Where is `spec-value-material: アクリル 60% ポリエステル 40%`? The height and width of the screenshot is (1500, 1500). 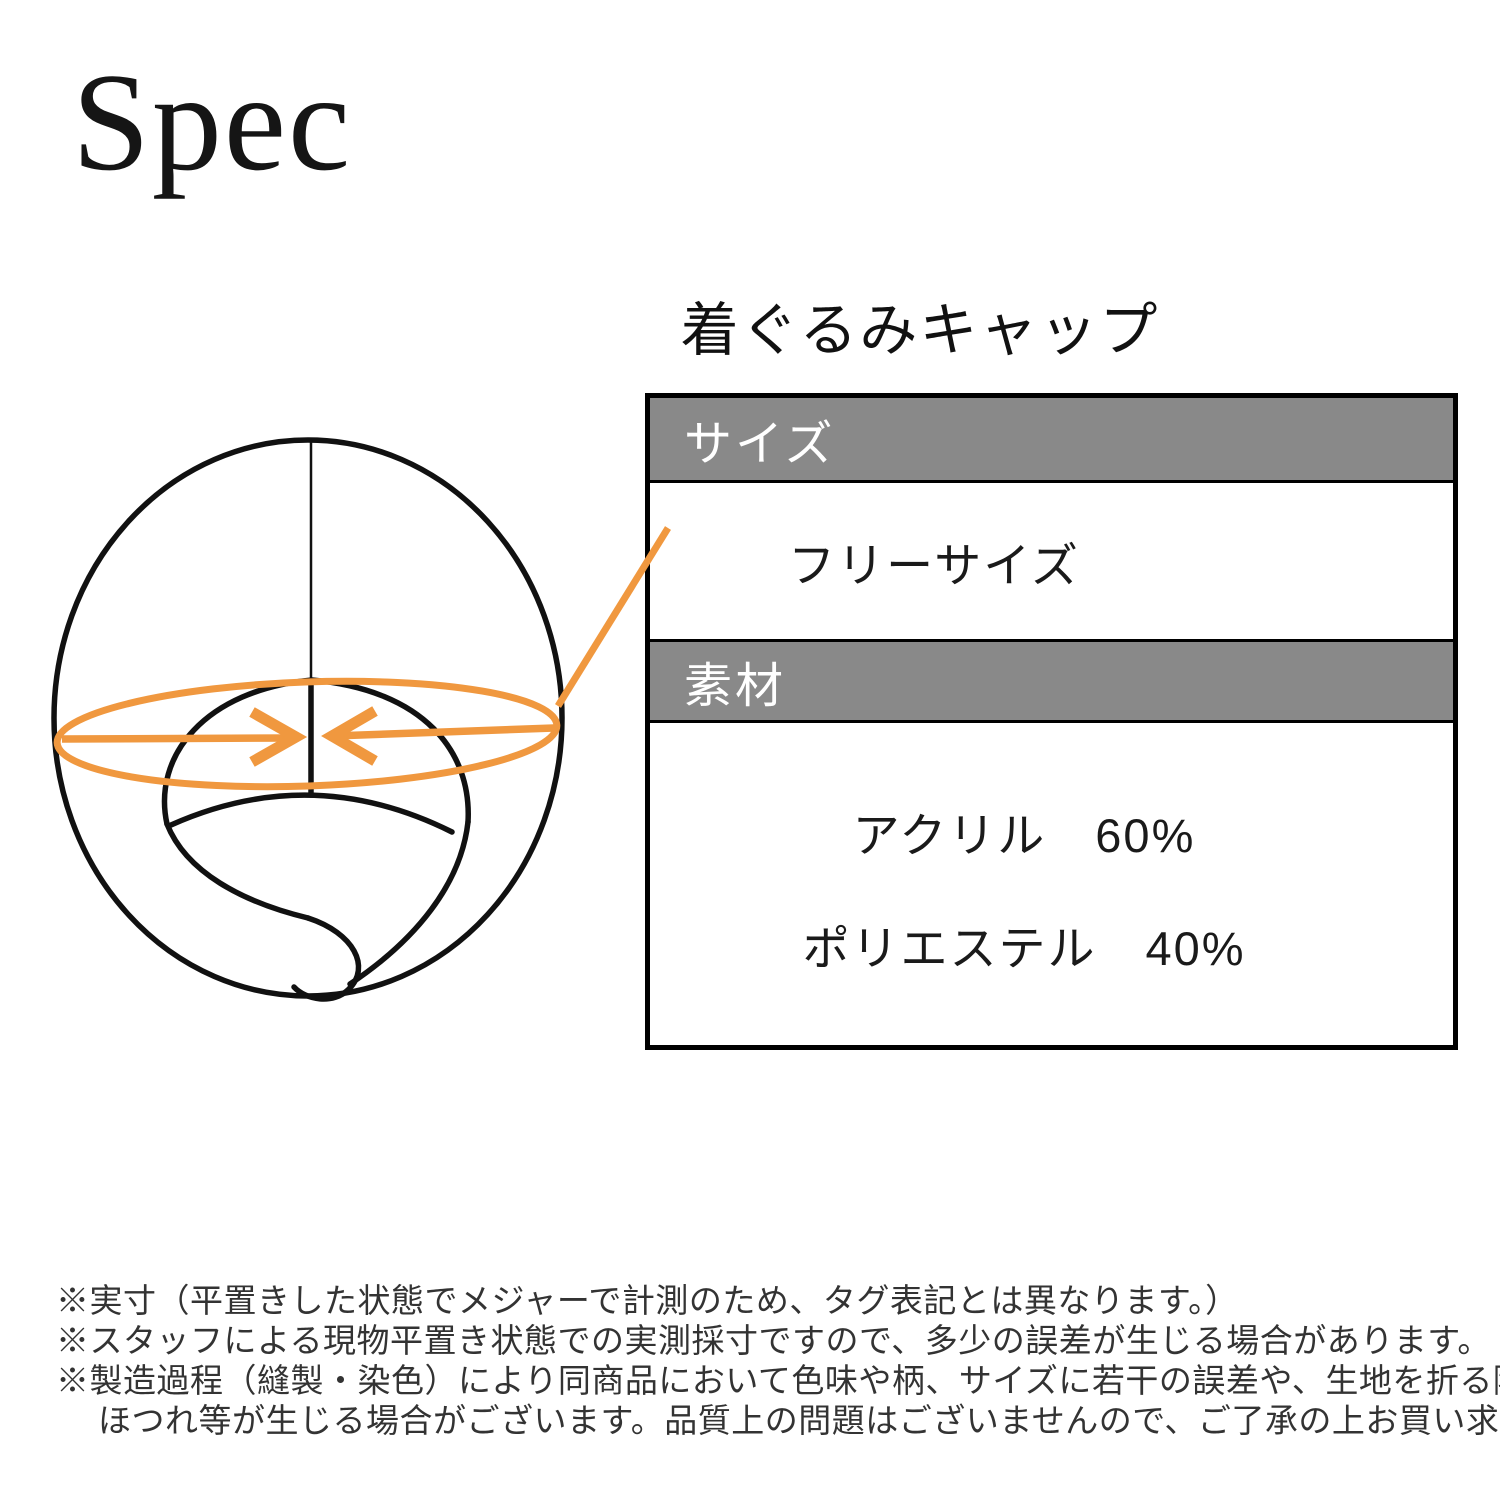 spec-value-material: アクリル 60% ポリエステル 40% is located at coordinates (1051, 882).